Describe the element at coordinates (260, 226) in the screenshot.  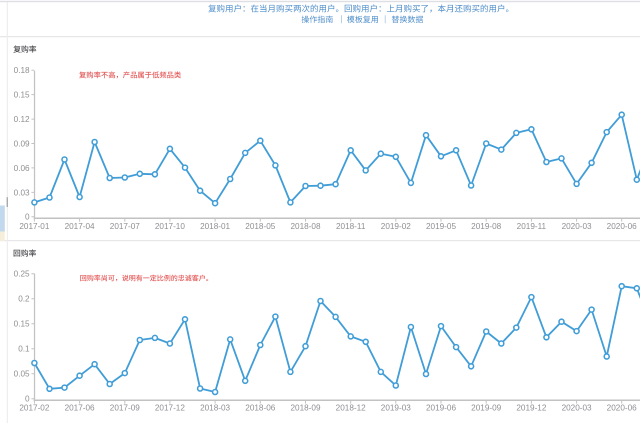
I see `svg-text: 2018-05` at that location.